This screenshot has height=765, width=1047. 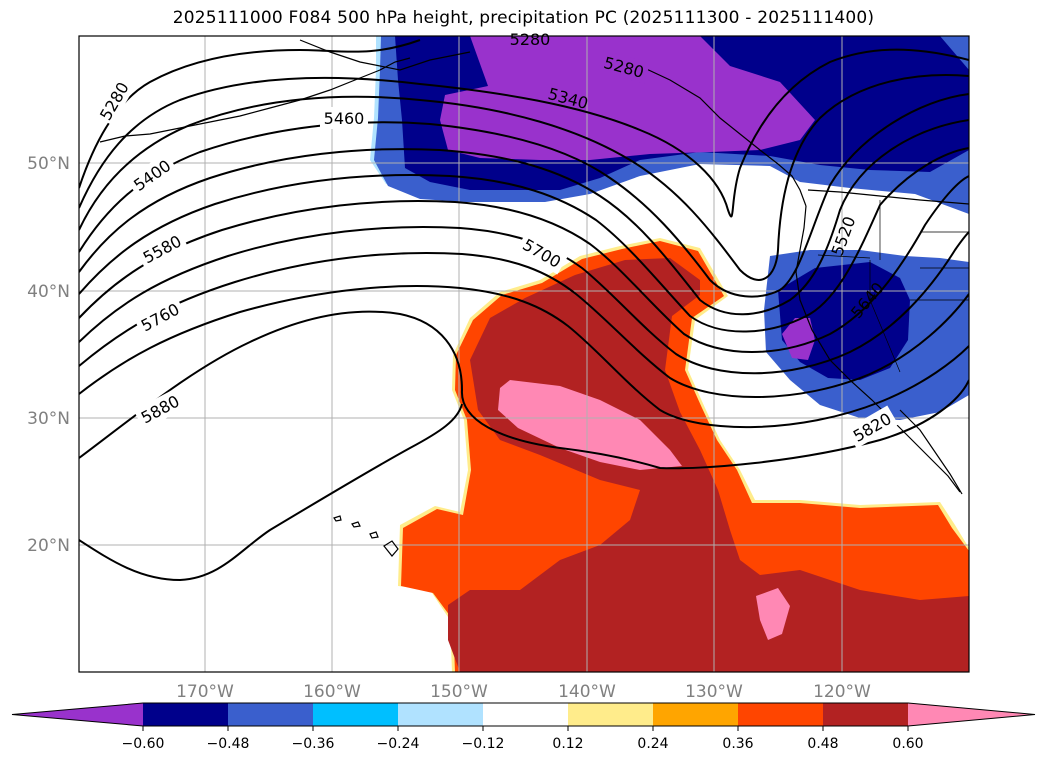 What do you see at coordinates (931, 452) in the screenshot?
I see `baja-coastline` at bounding box center [931, 452].